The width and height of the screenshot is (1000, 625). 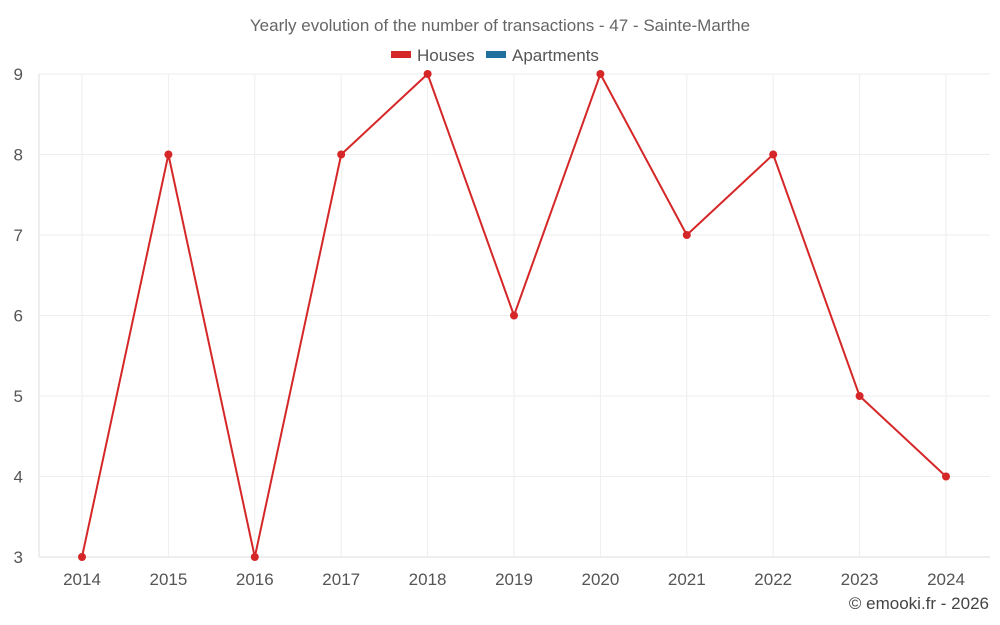 What do you see at coordinates (555, 55) in the screenshot?
I see `legend-label-apartments: Apartments` at bounding box center [555, 55].